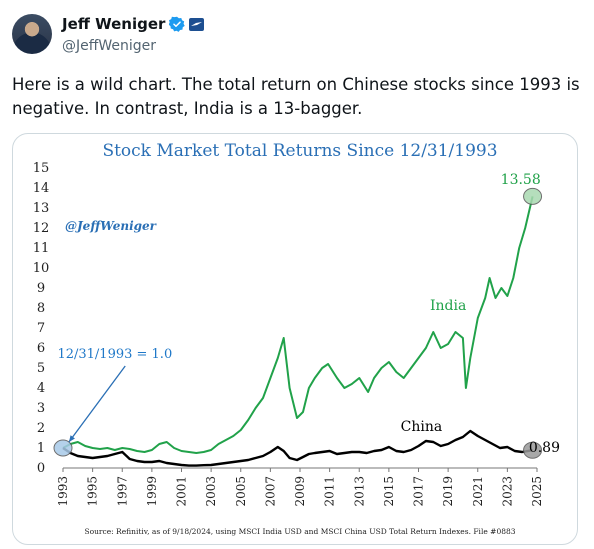  What do you see at coordinates (533, 450) in the screenshot?
I see `china-end-marker` at bounding box center [533, 450].